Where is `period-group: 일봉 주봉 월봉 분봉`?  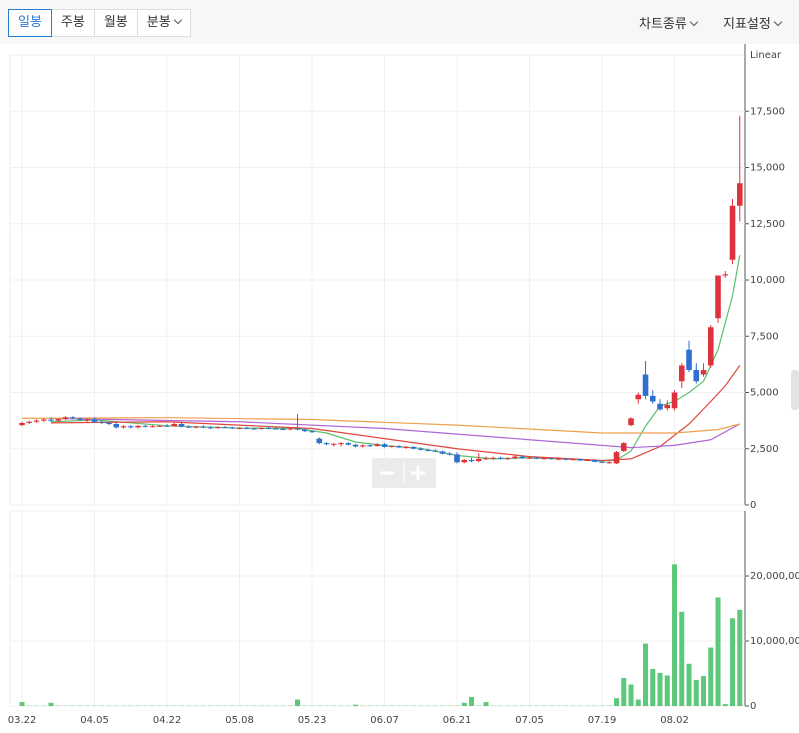 period-group: 일봉 주봉 월봉 분봉 is located at coordinates (99, 23).